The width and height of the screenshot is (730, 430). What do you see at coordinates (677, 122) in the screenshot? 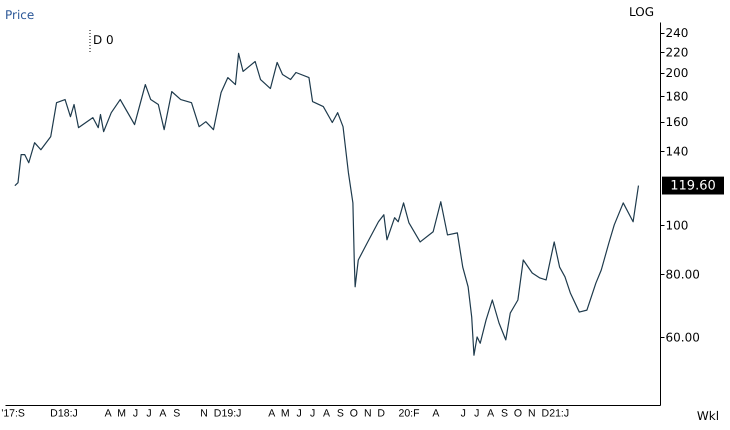
I see `y-tick-label: 160` at bounding box center [677, 122].